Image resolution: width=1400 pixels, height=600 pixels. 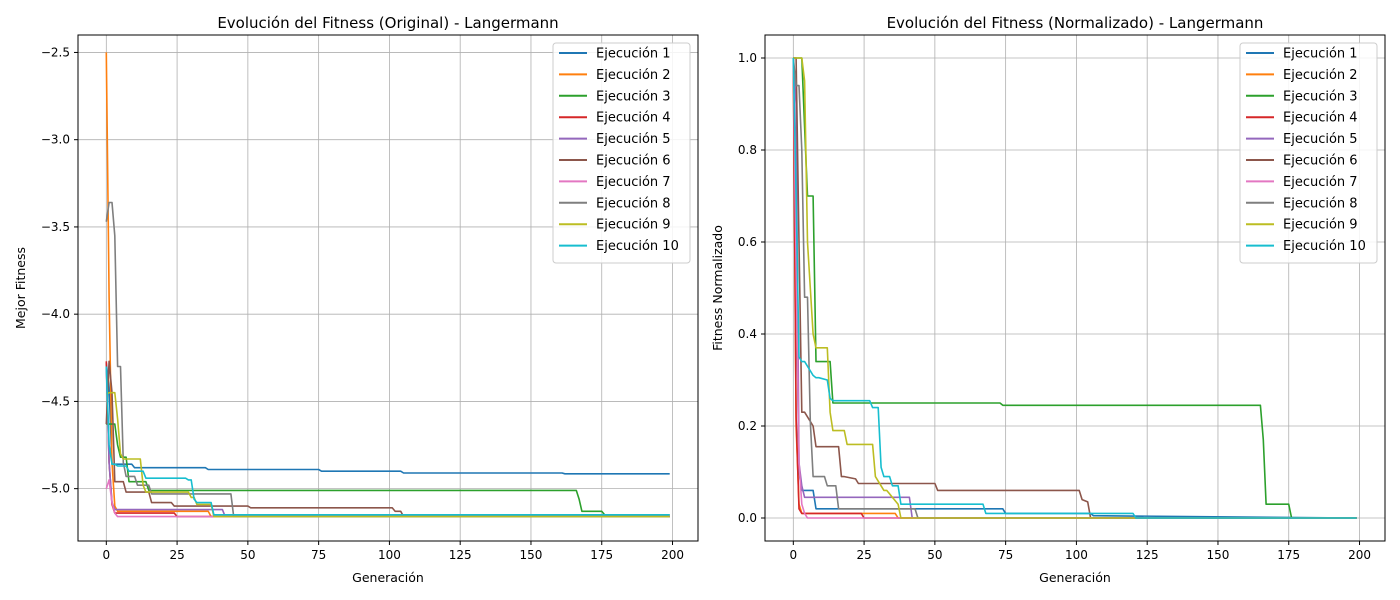 I want to click on x-axis-label-normalized: Generación, so click(x=1075, y=577).